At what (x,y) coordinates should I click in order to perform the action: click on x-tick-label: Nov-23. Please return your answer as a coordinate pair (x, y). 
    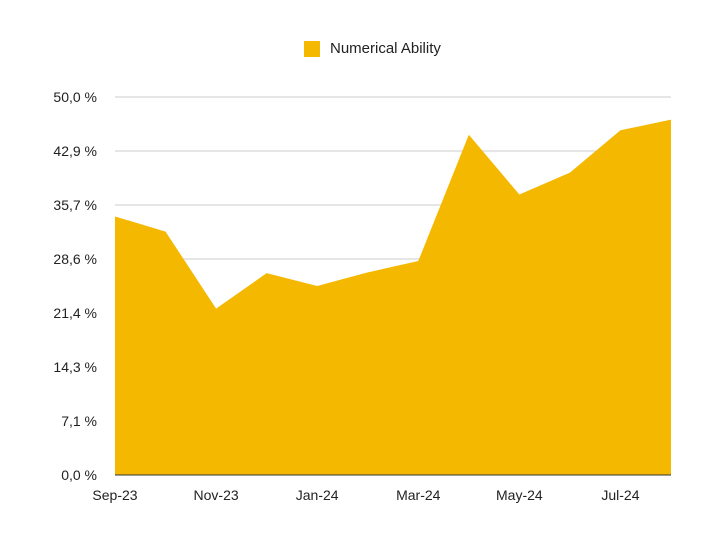
    Looking at the image, I should click on (216, 495).